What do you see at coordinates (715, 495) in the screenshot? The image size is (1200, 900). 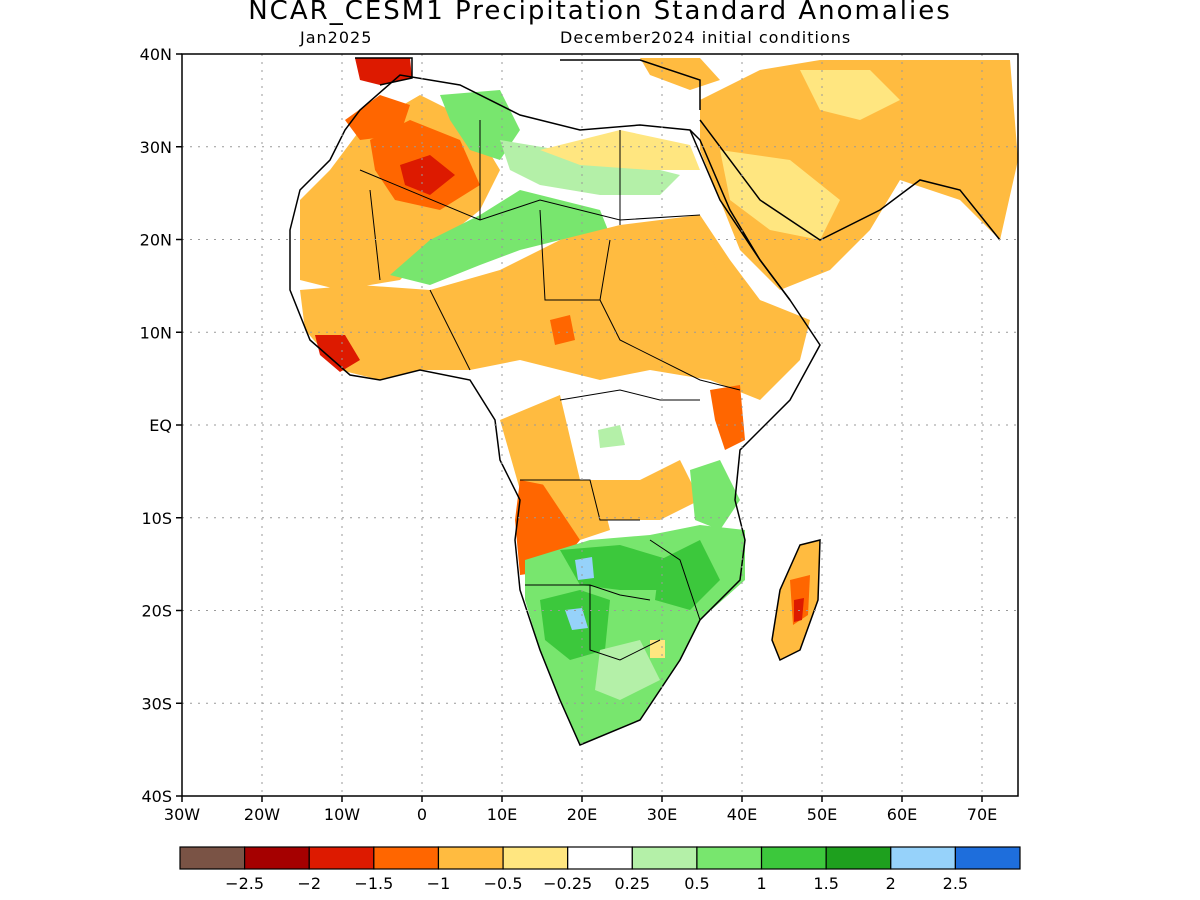 I see `tanzania-wet` at bounding box center [715, 495].